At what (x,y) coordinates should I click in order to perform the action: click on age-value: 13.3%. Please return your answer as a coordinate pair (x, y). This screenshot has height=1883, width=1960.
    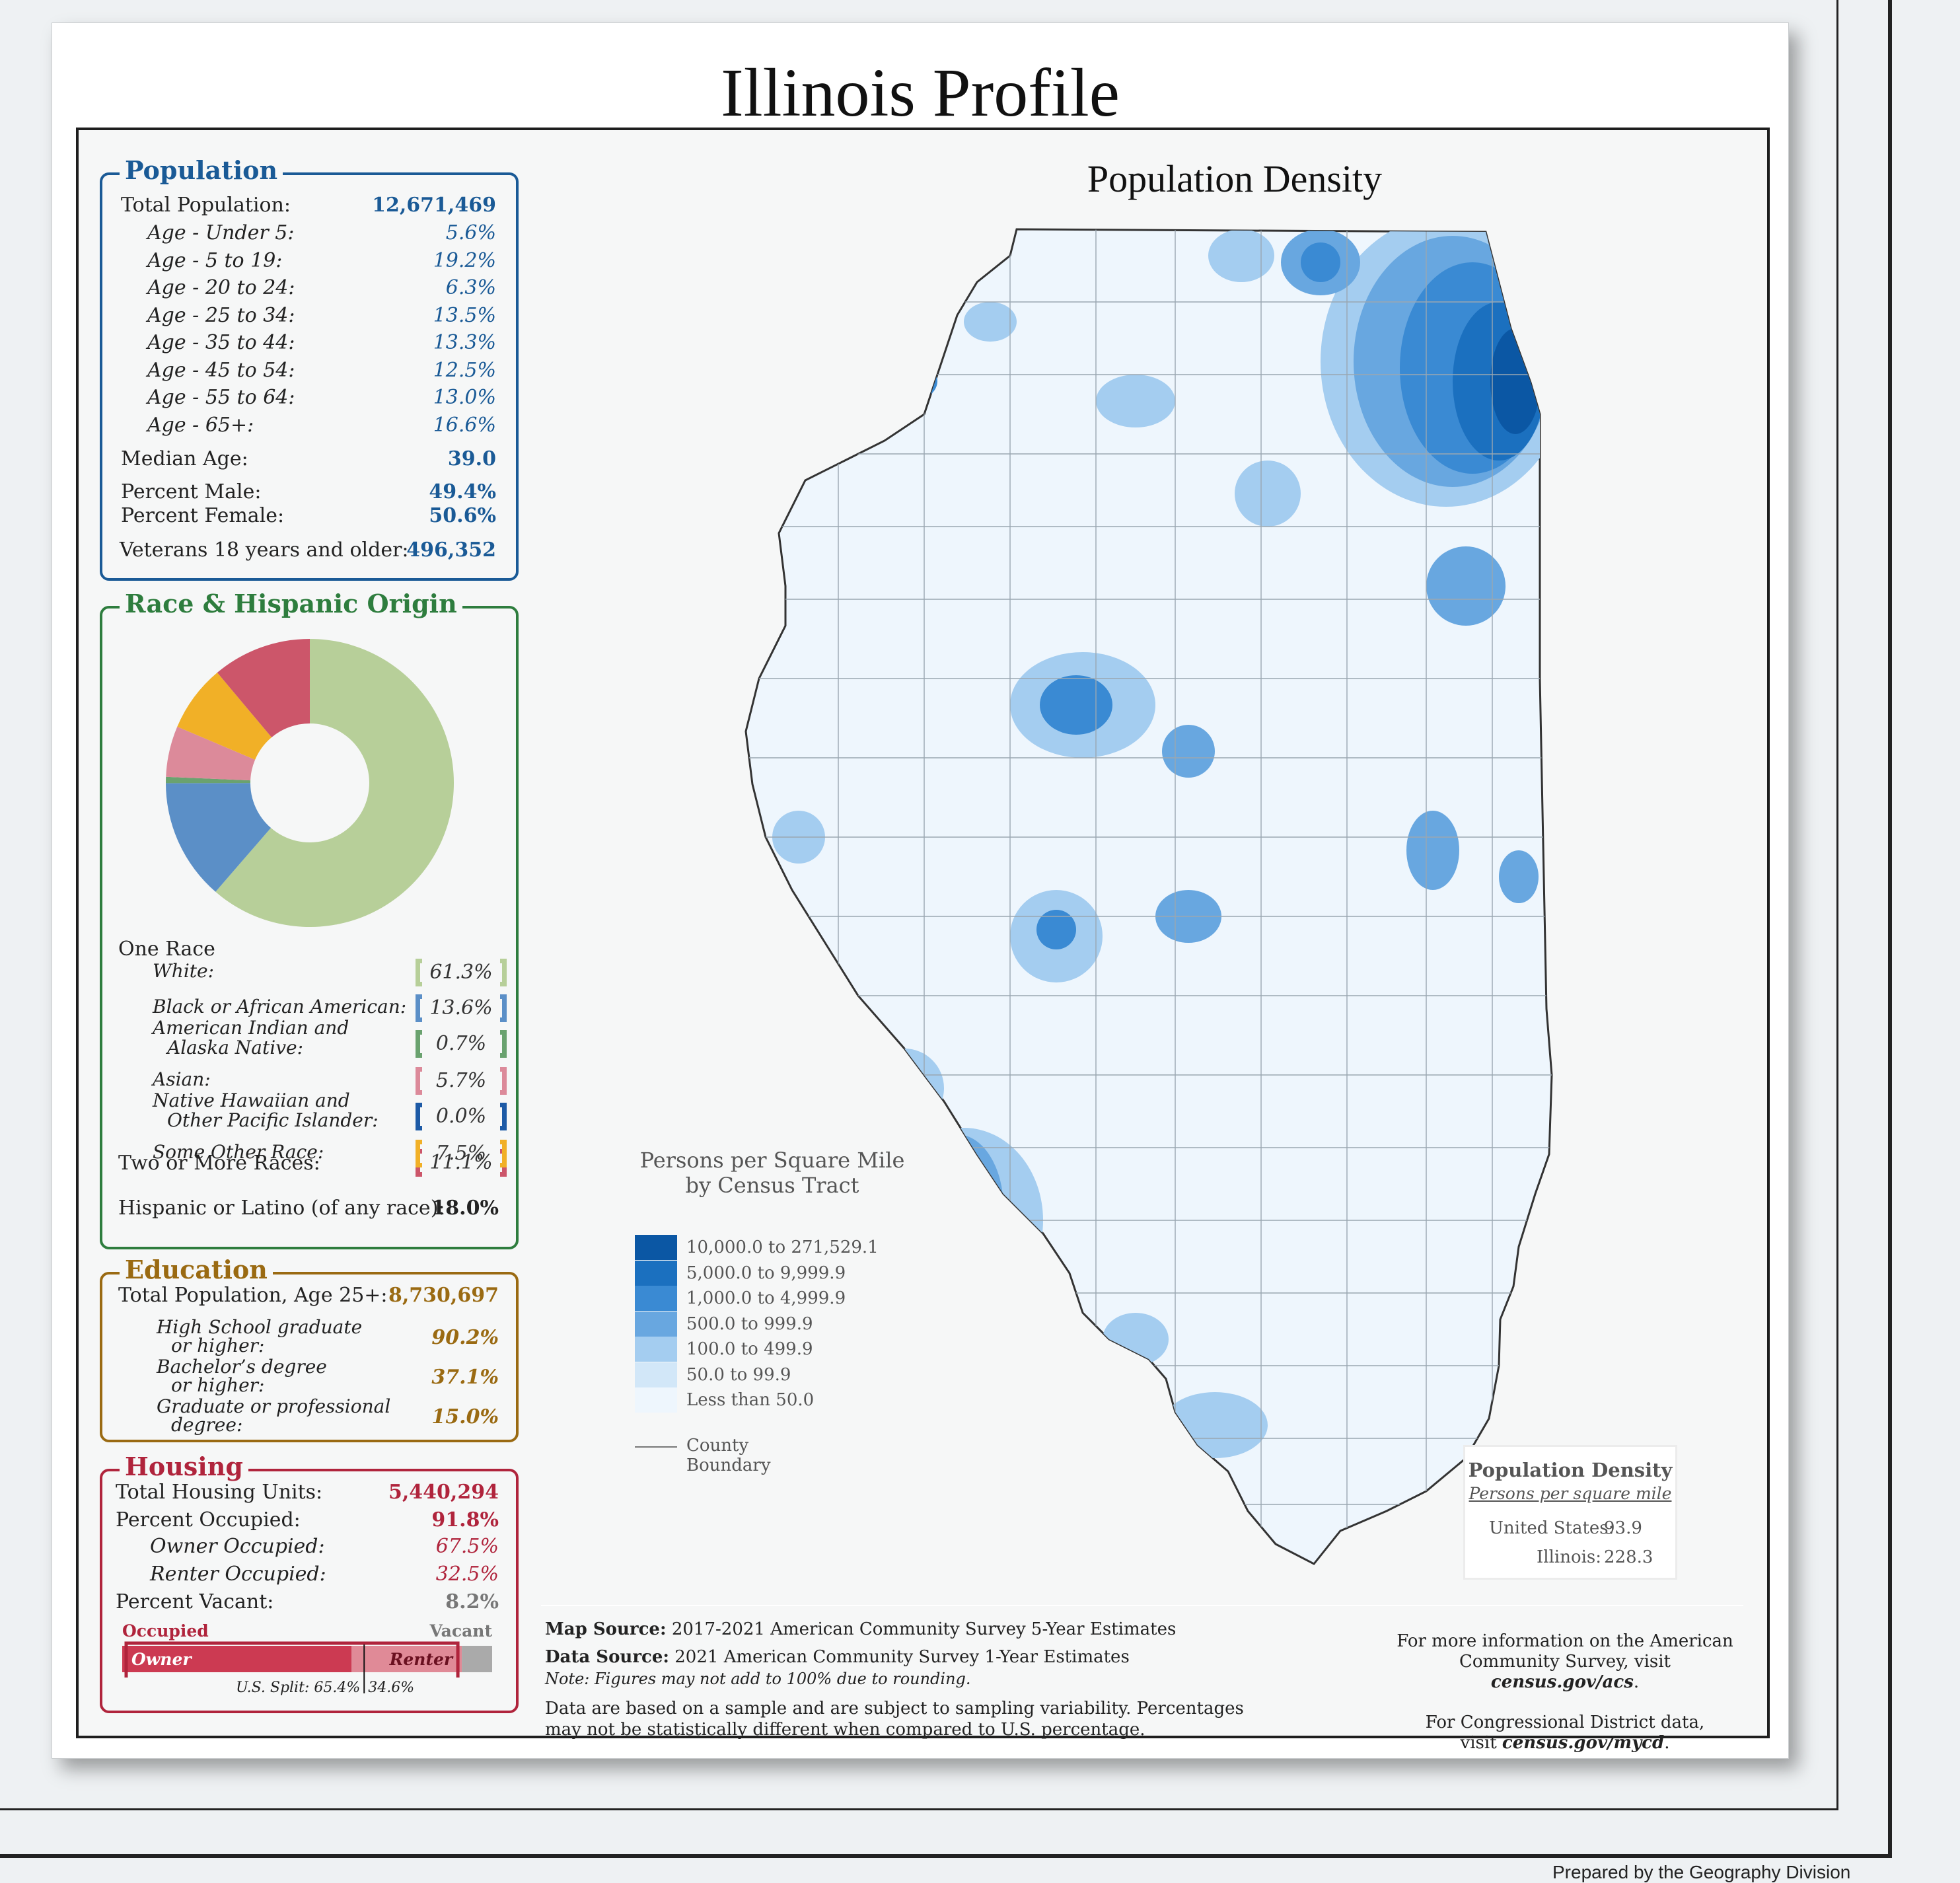
    Looking at the image, I should click on (464, 342).